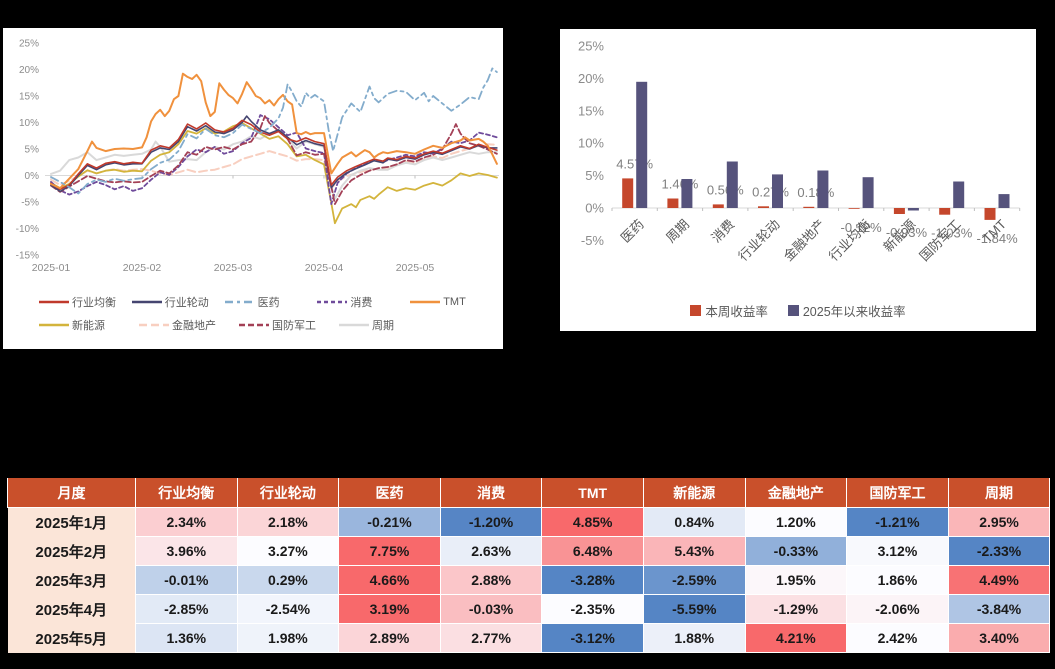 The width and height of the screenshot is (1055, 669). What do you see at coordinates (725, 189) in the screenshot?
I see `bar-value-label: 0.56%` at bounding box center [725, 189].